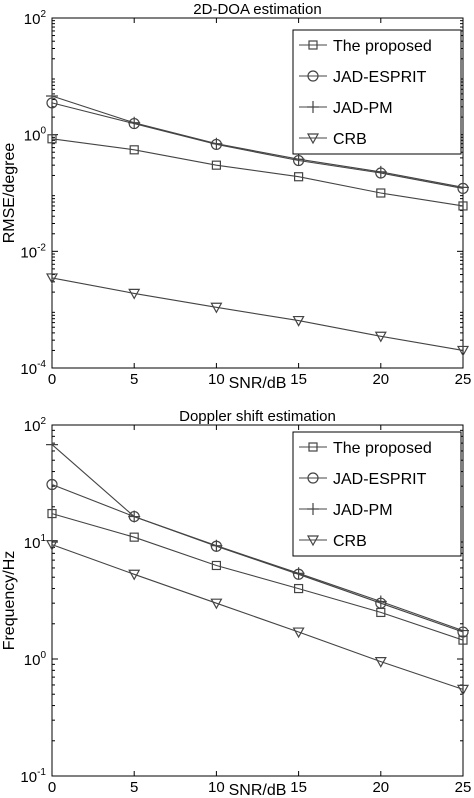 The width and height of the screenshot is (474, 798). Describe the element at coordinates (258, 383) in the screenshot. I see `panel-1-x-axis-label: SNR/dB` at that location.